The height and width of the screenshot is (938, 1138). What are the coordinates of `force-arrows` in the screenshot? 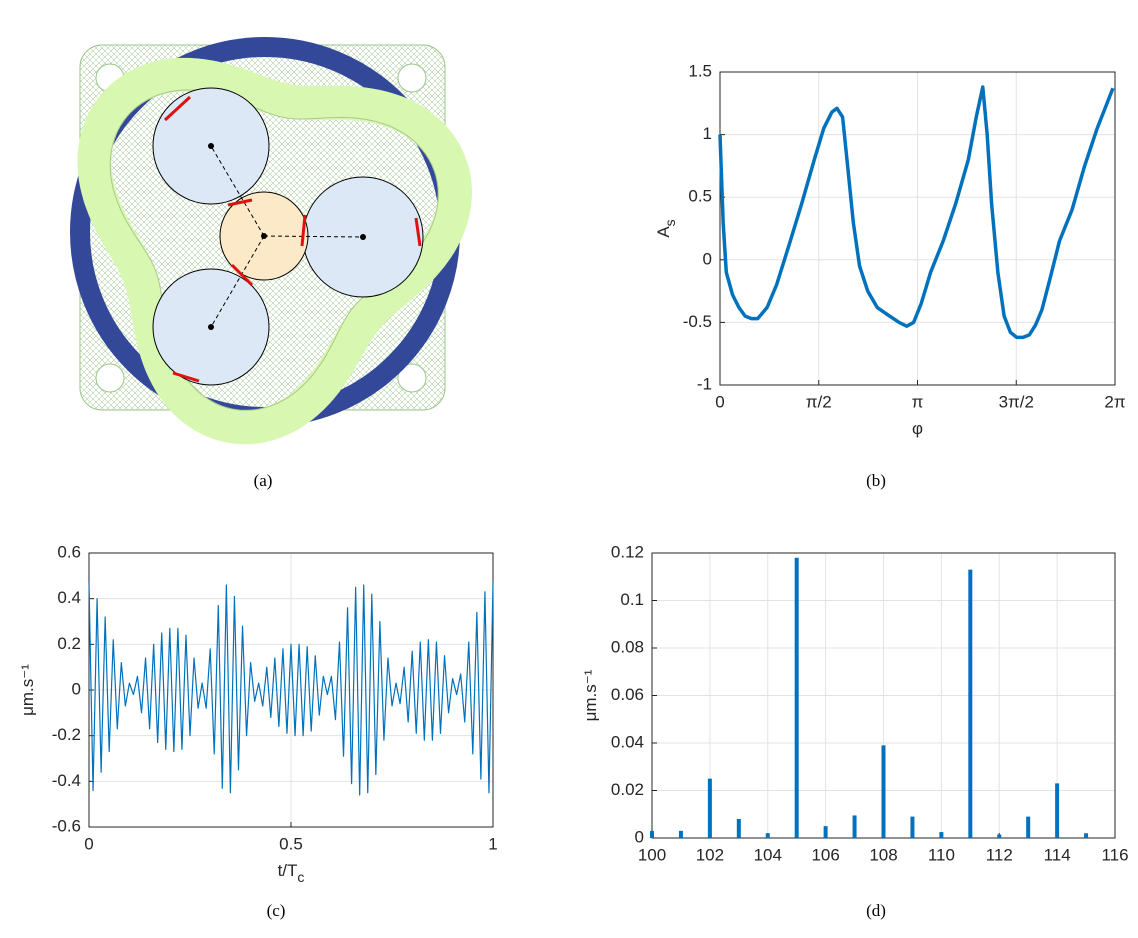 It's located at (292, 239).